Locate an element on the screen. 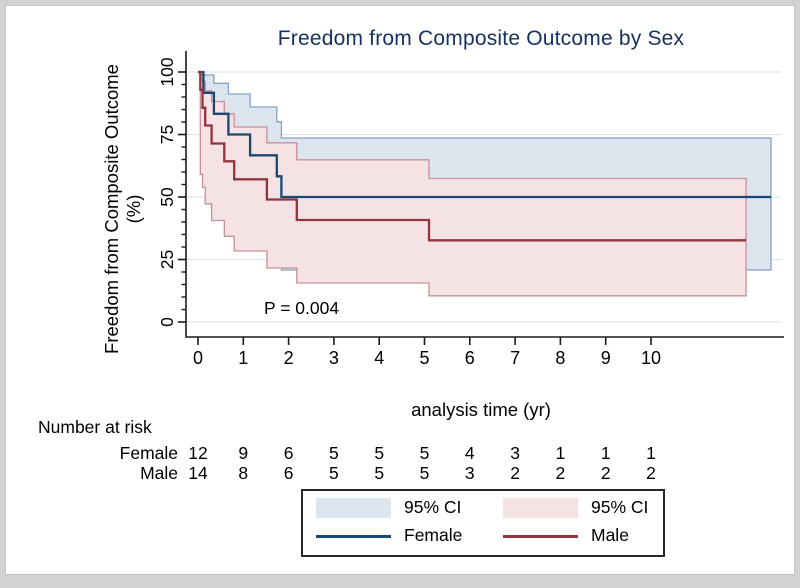 Image resolution: width=800 pixels, height=588 pixels. risk-value: 9 is located at coordinates (243, 453).